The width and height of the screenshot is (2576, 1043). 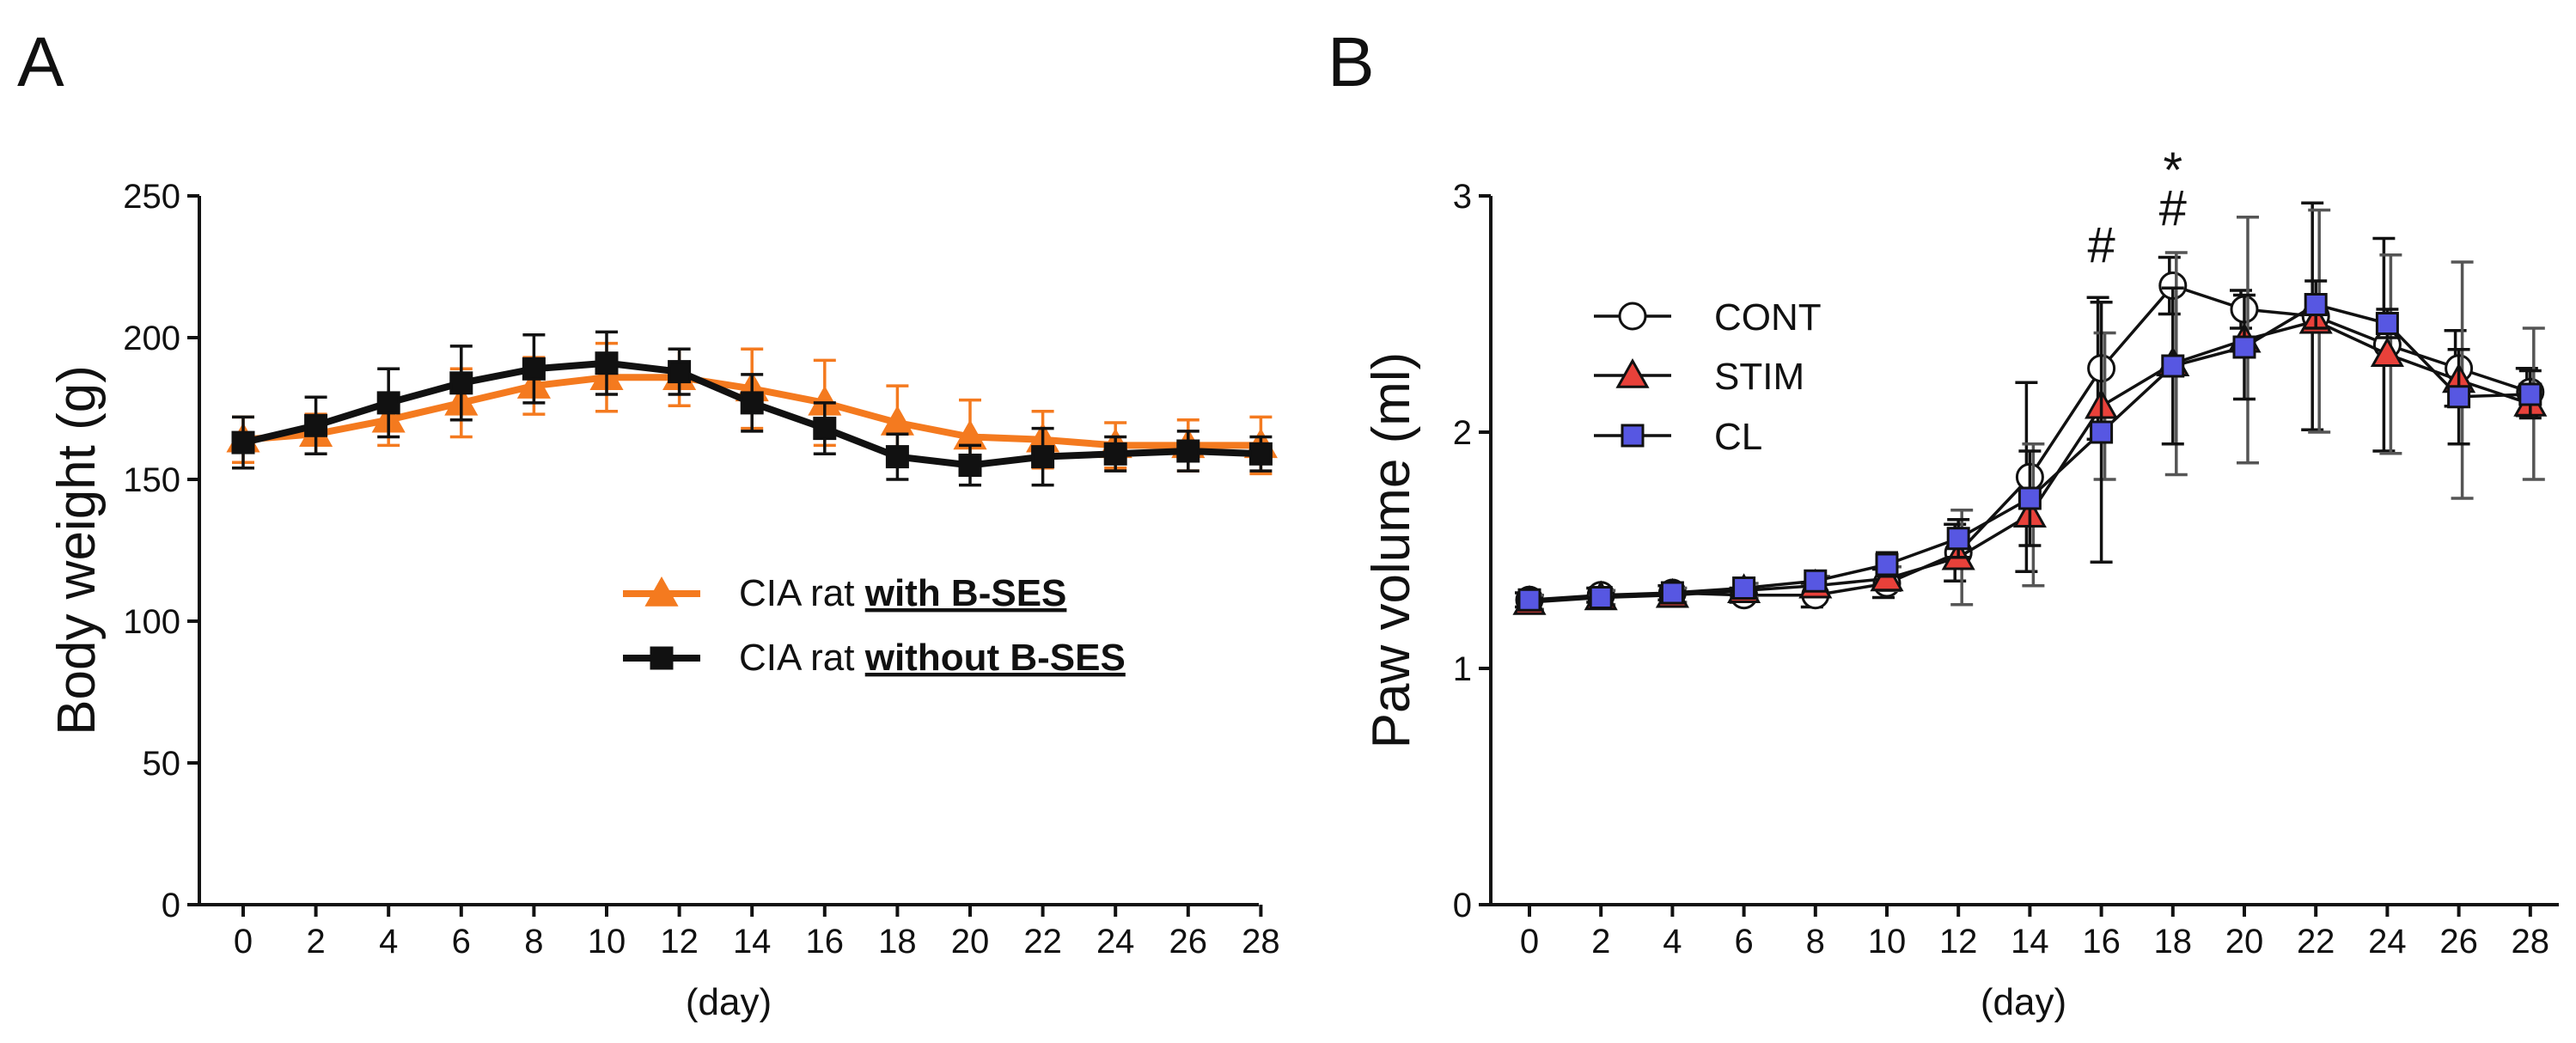 What do you see at coordinates (1462, 669) in the screenshot?
I see `y-tick-label: 1` at bounding box center [1462, 669].